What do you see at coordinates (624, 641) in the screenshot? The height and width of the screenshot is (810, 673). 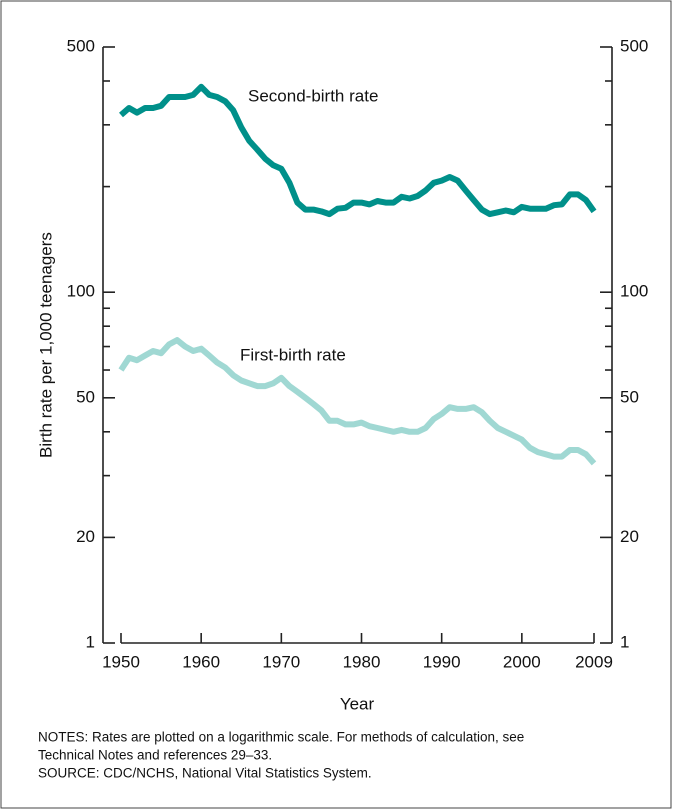 I see `y2-tick-label: 1` at bounding box center [624, 641].